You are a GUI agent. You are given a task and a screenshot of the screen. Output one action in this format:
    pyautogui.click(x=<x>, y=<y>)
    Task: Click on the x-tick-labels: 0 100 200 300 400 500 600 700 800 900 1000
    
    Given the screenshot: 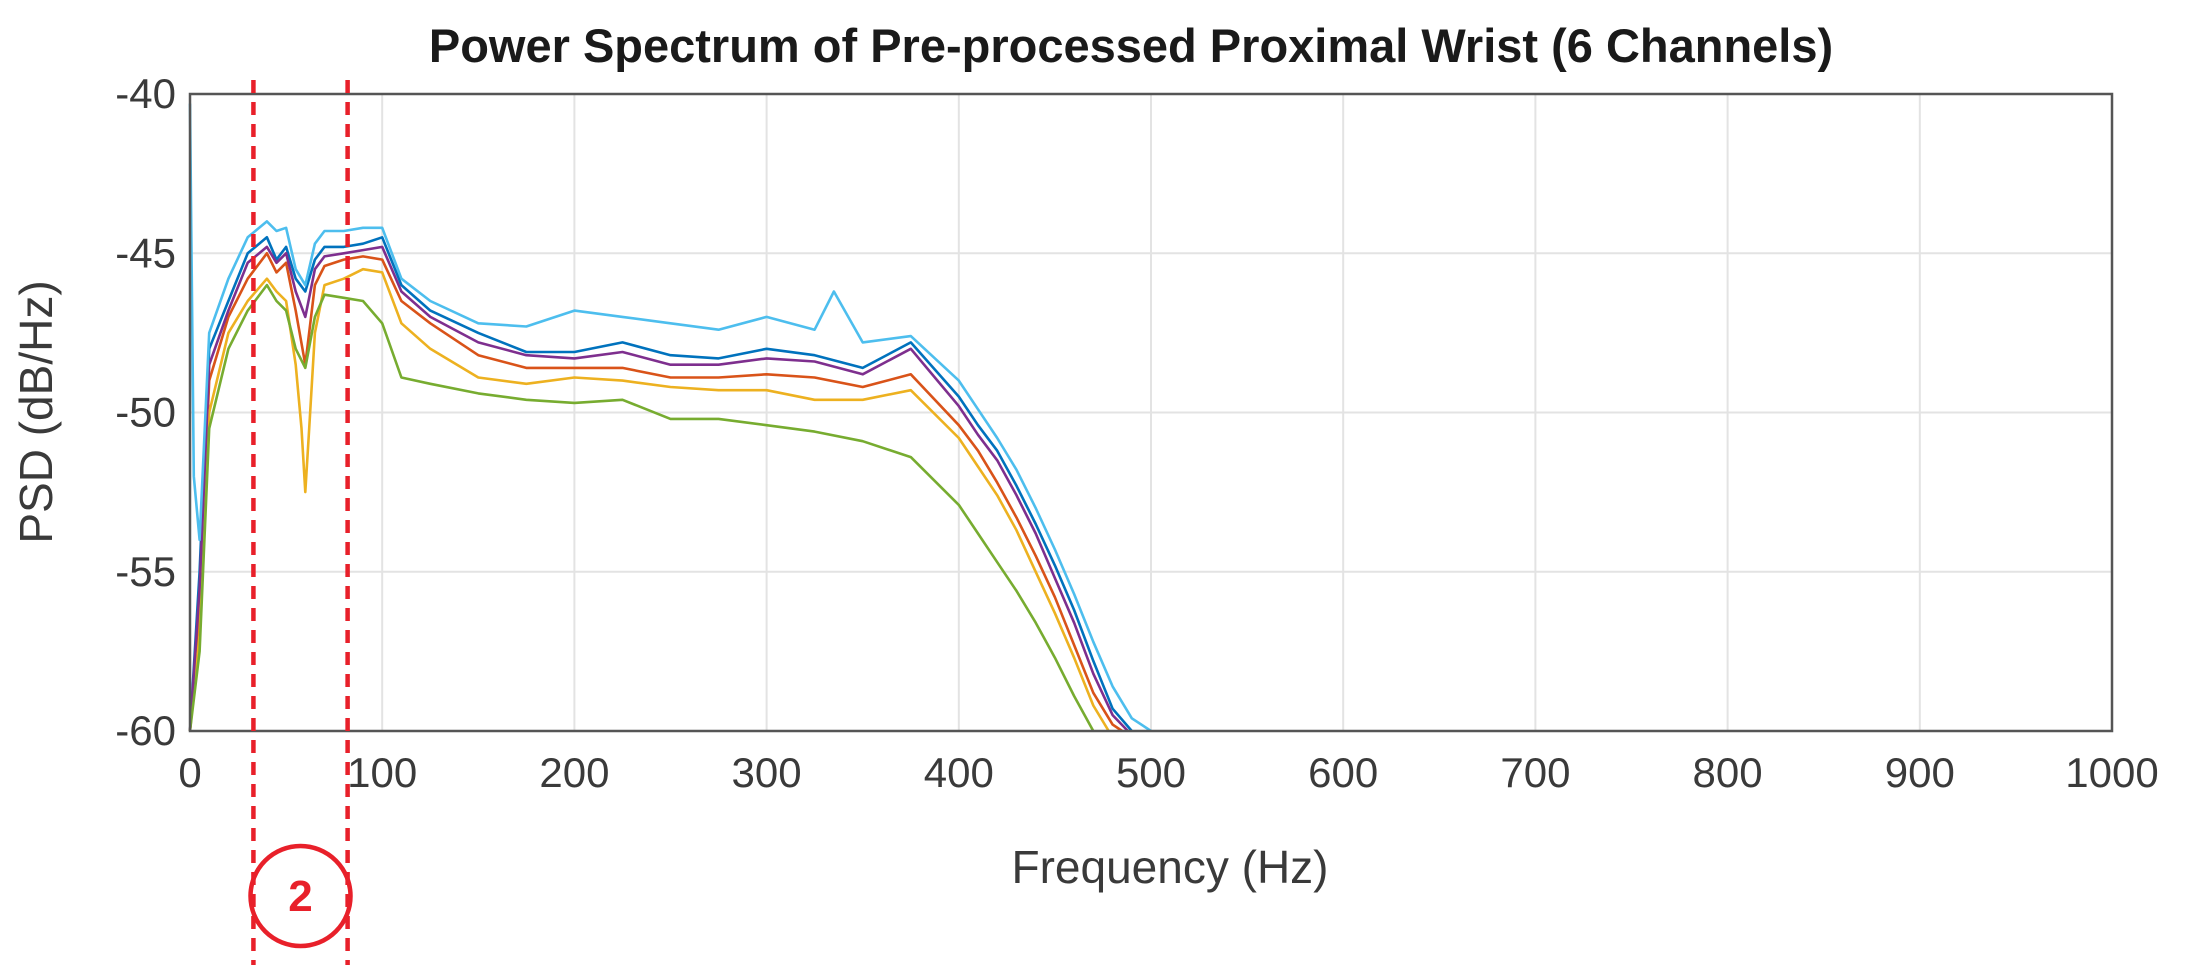 What is the action you would take?
    pyautogui.click(x=1168, y=772)
    